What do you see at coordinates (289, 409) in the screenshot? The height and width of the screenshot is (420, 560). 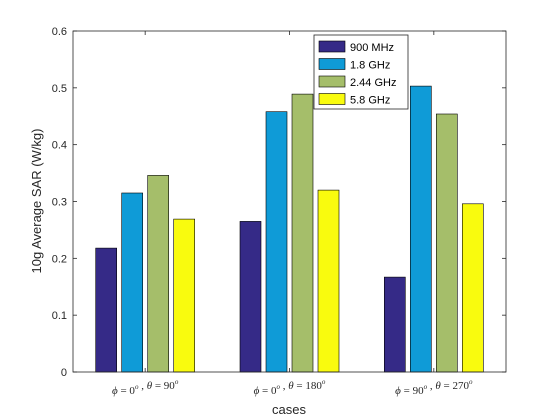 I see `x-axis-label: cases` at bounding box center [289, 409].